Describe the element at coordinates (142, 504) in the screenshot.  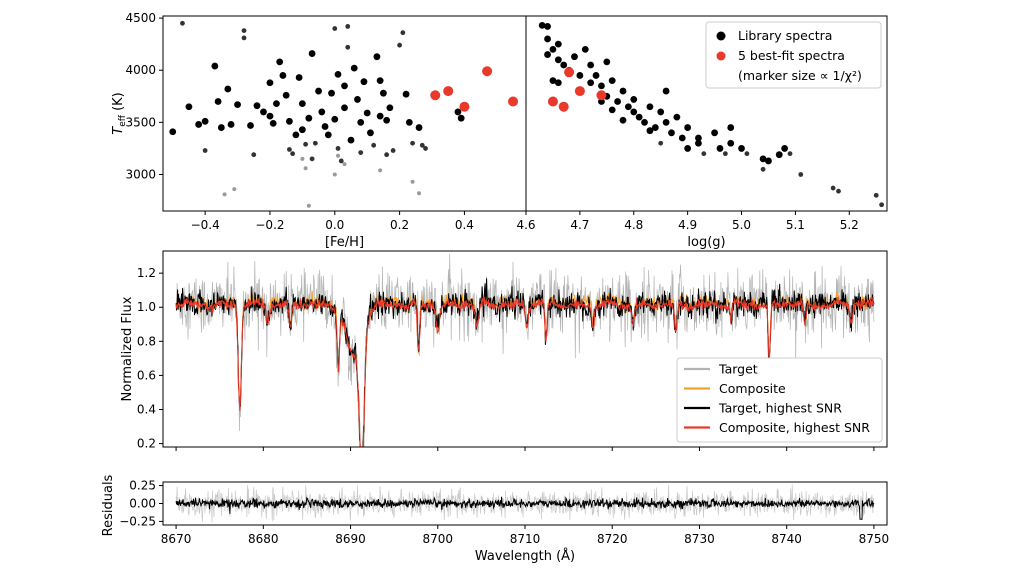
I see `y-tick-label: 0.00` at that location.